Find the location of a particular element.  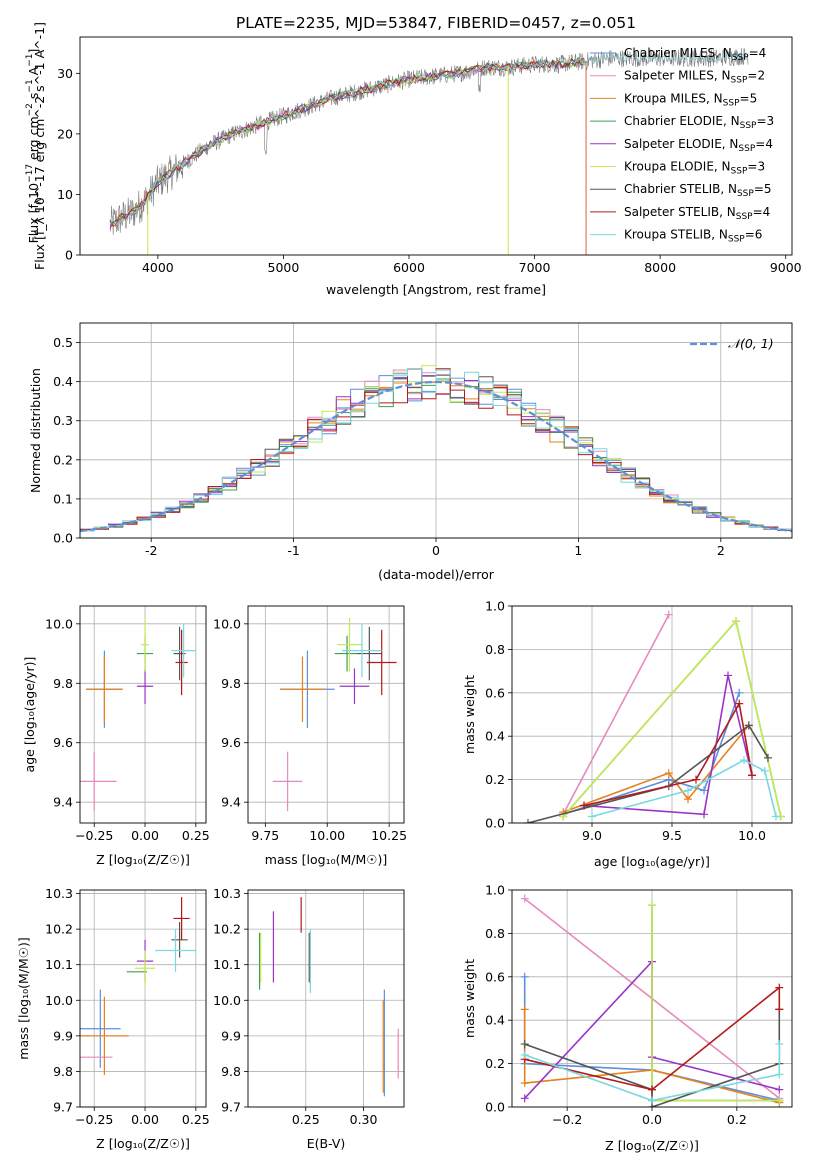

x-tick-label: 5000 is located at coordinates (284, 267).